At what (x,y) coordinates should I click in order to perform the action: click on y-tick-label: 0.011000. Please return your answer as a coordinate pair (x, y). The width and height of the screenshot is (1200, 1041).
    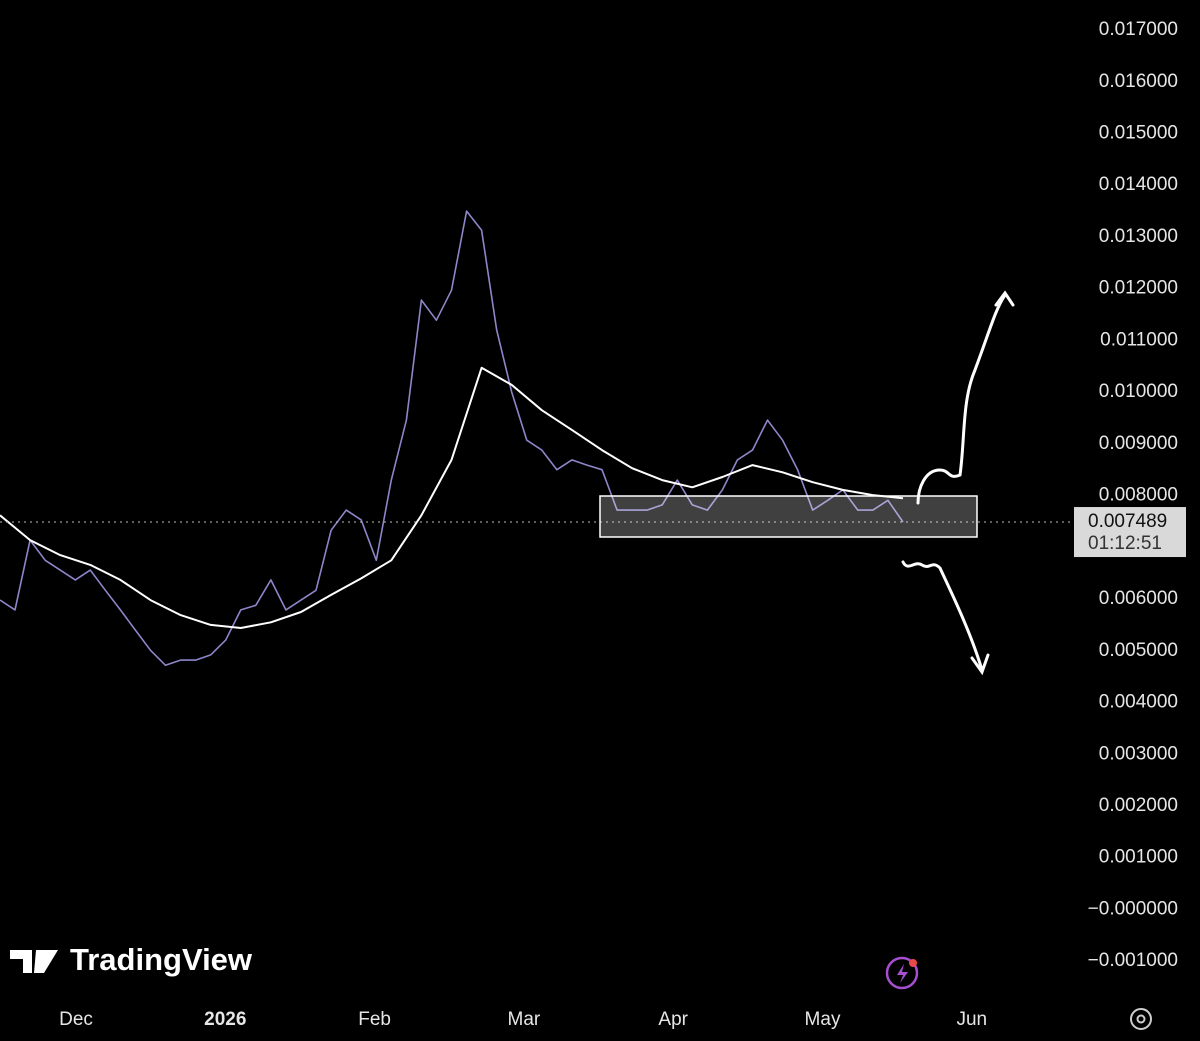
    Looking at the image, I should click on (1139, 339).